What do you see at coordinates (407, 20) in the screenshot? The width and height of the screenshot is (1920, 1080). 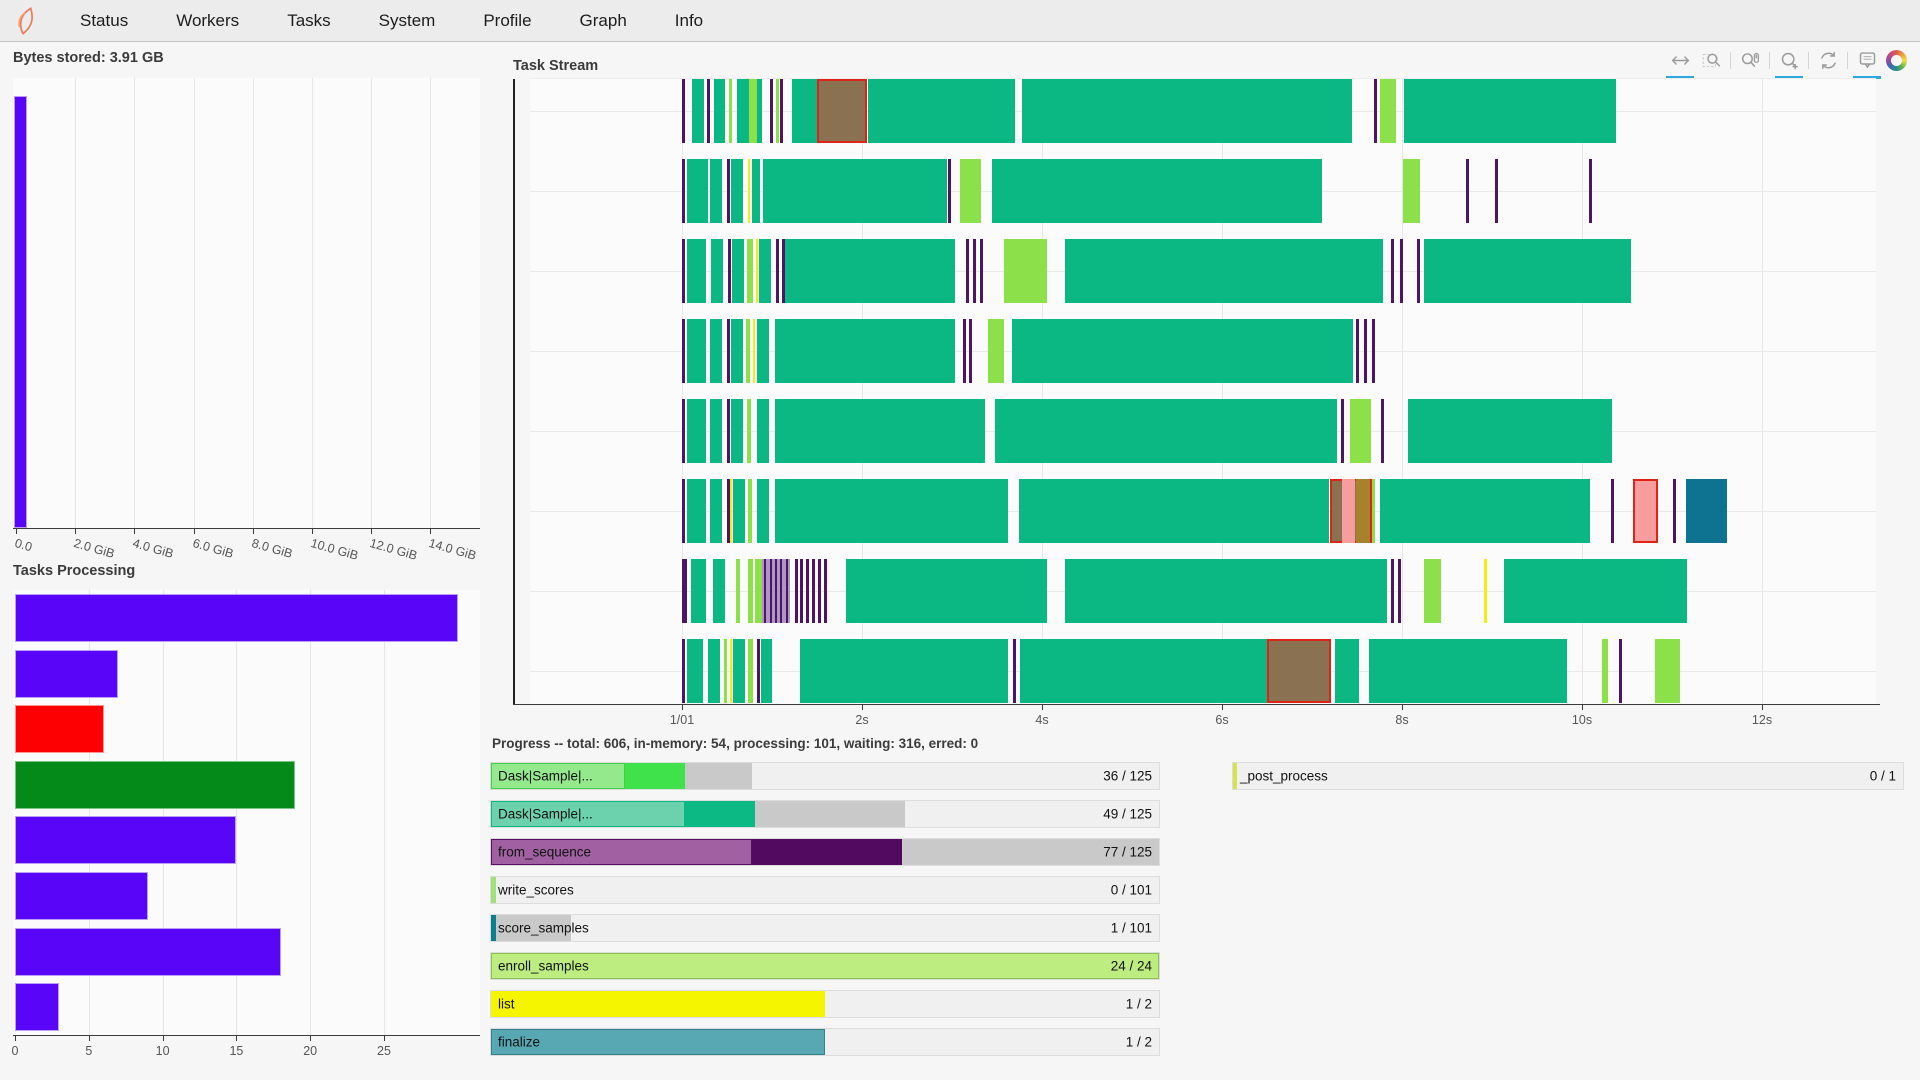 I see `nav-item-system: System` at bounding box center [407, 20].